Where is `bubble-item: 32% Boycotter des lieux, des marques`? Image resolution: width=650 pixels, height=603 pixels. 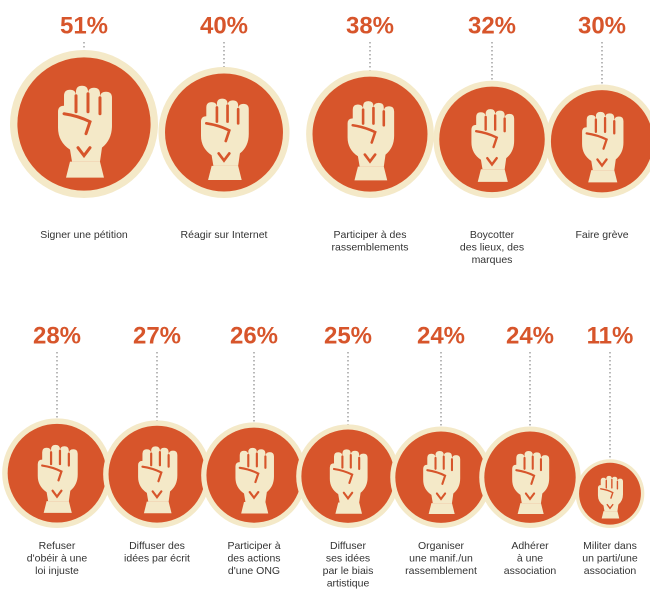
bubble-item: 32% Boycotter des lieux, des marques is located at coordinates (492, 139).